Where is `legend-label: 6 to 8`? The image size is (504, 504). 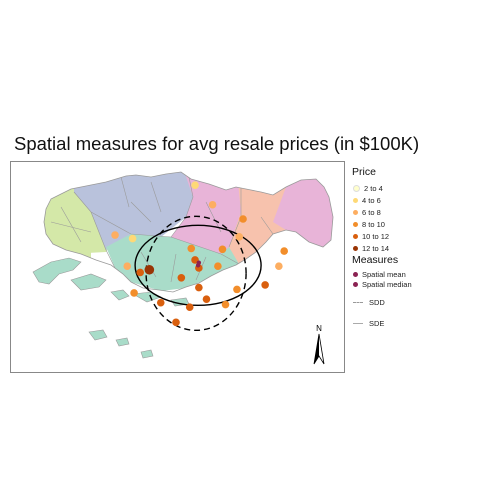 legend-label: 6 to 8 is located at coordinates (371, 212).